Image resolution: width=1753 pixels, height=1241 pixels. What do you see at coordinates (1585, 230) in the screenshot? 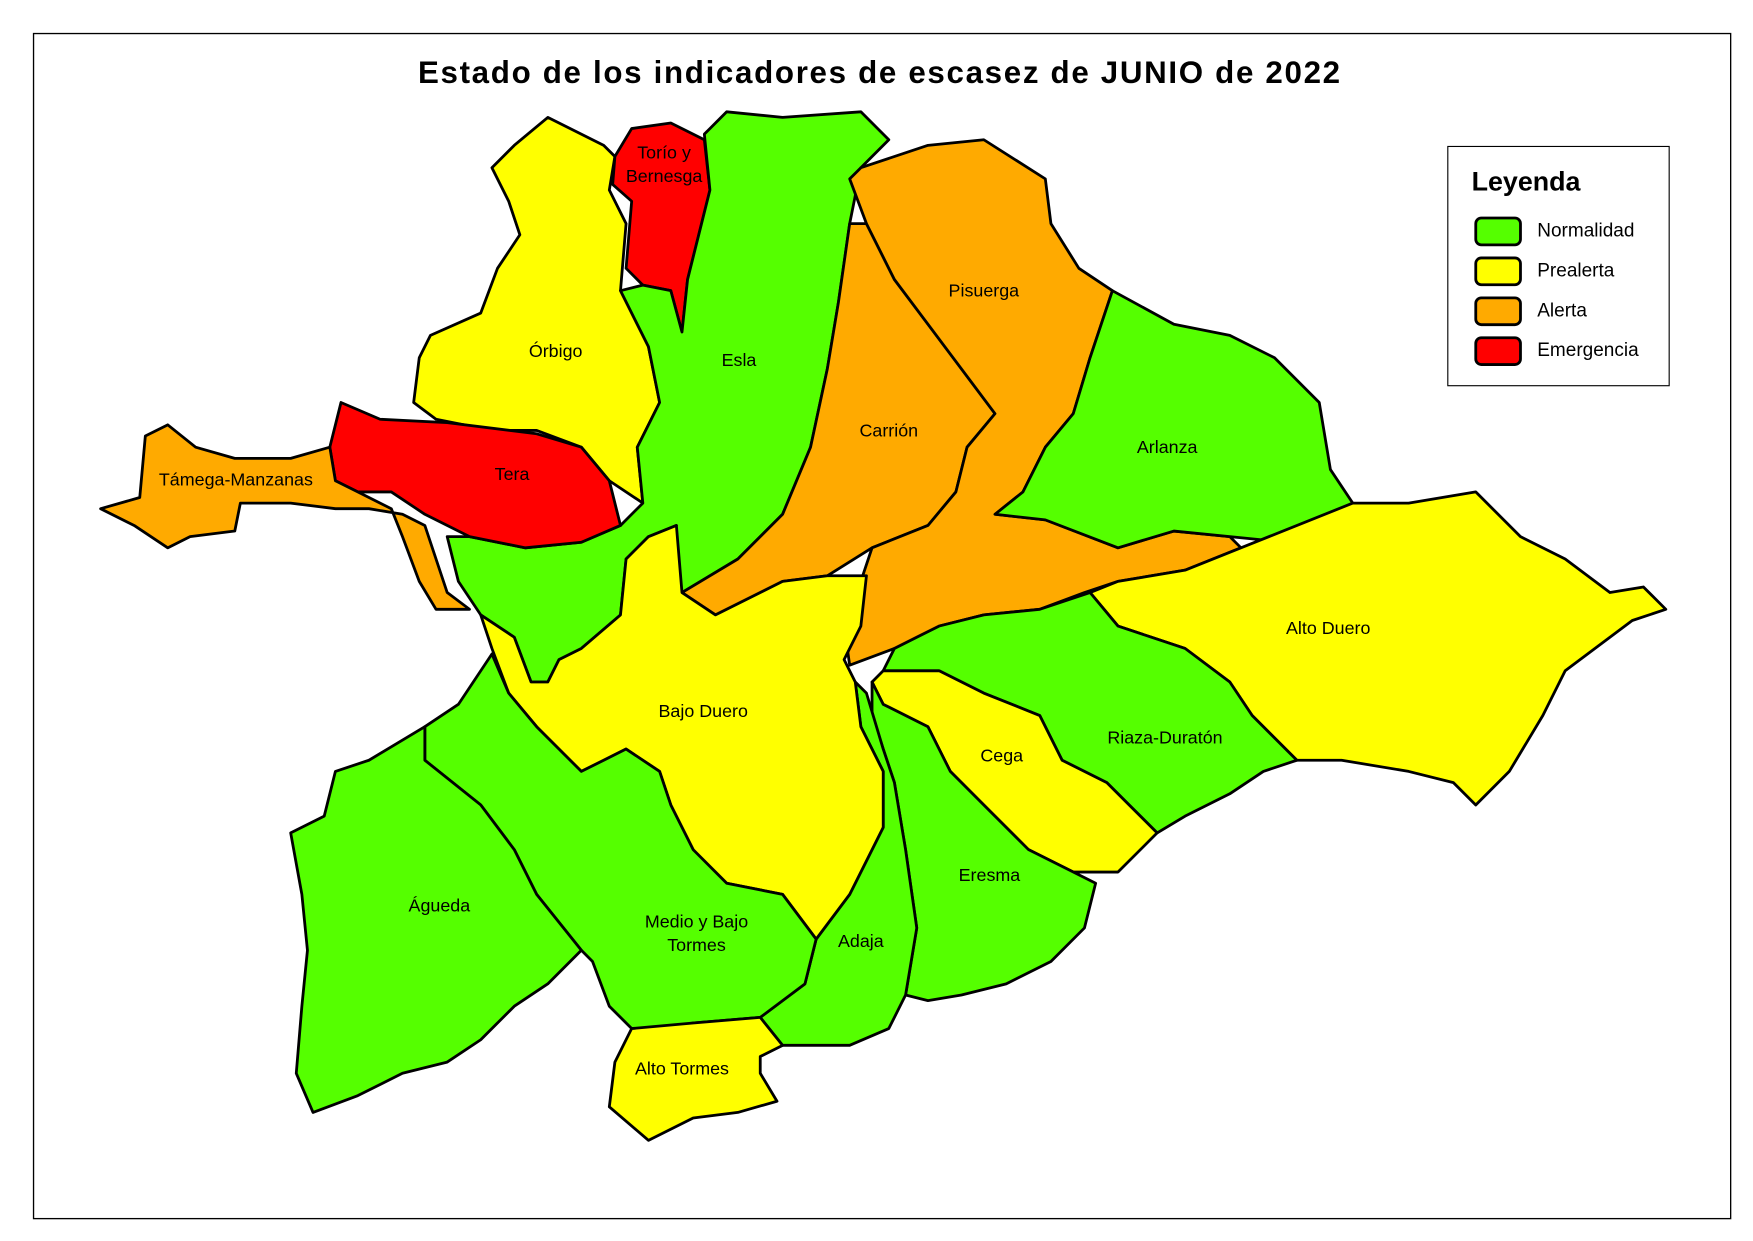
I see `legend-label: Normalidad` at bounding box center [1585, 230].